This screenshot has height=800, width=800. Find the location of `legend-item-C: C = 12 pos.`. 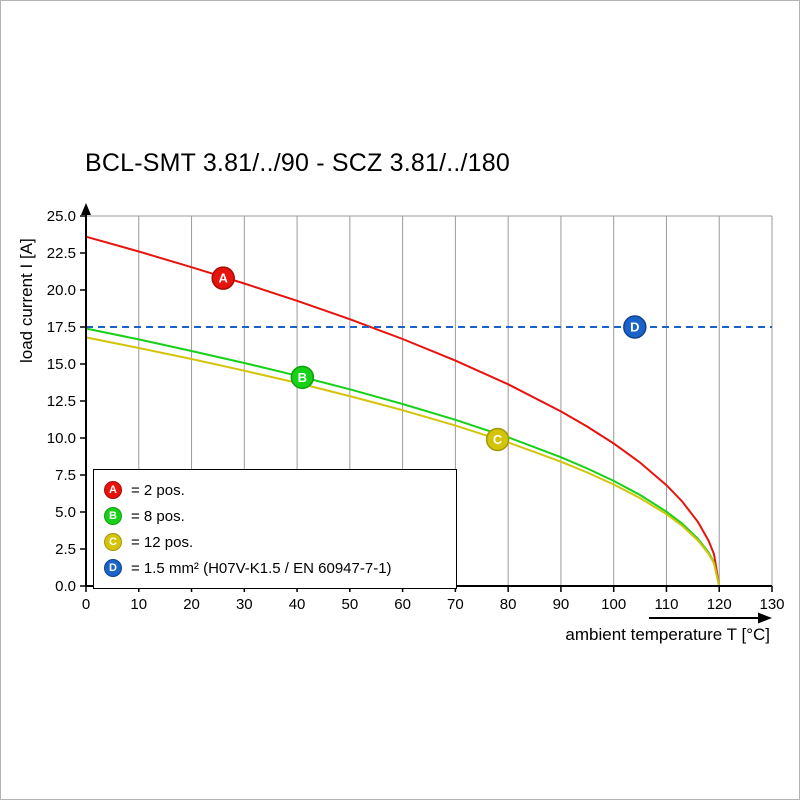

legend-item-C: C = 12 pos. is located at coordinates (275, 542).